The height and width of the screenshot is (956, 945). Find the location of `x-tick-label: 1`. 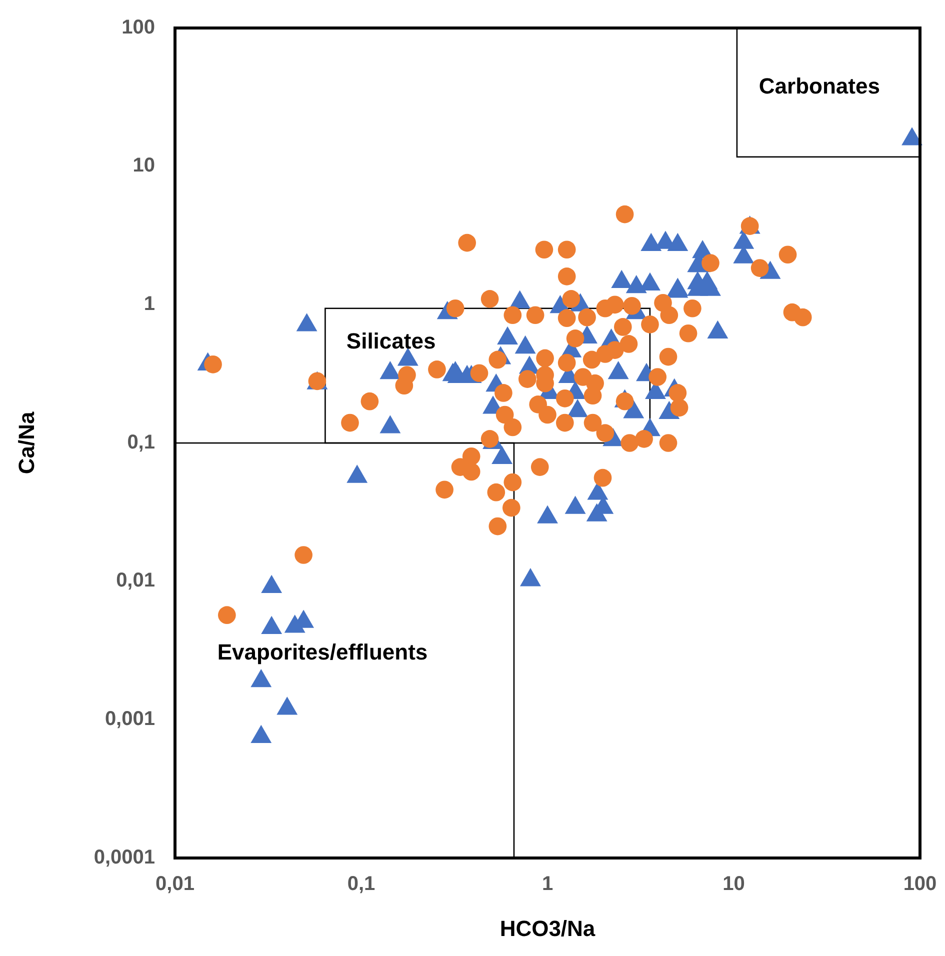

x-tick-label: 1 is located at coordinates (548, 884).